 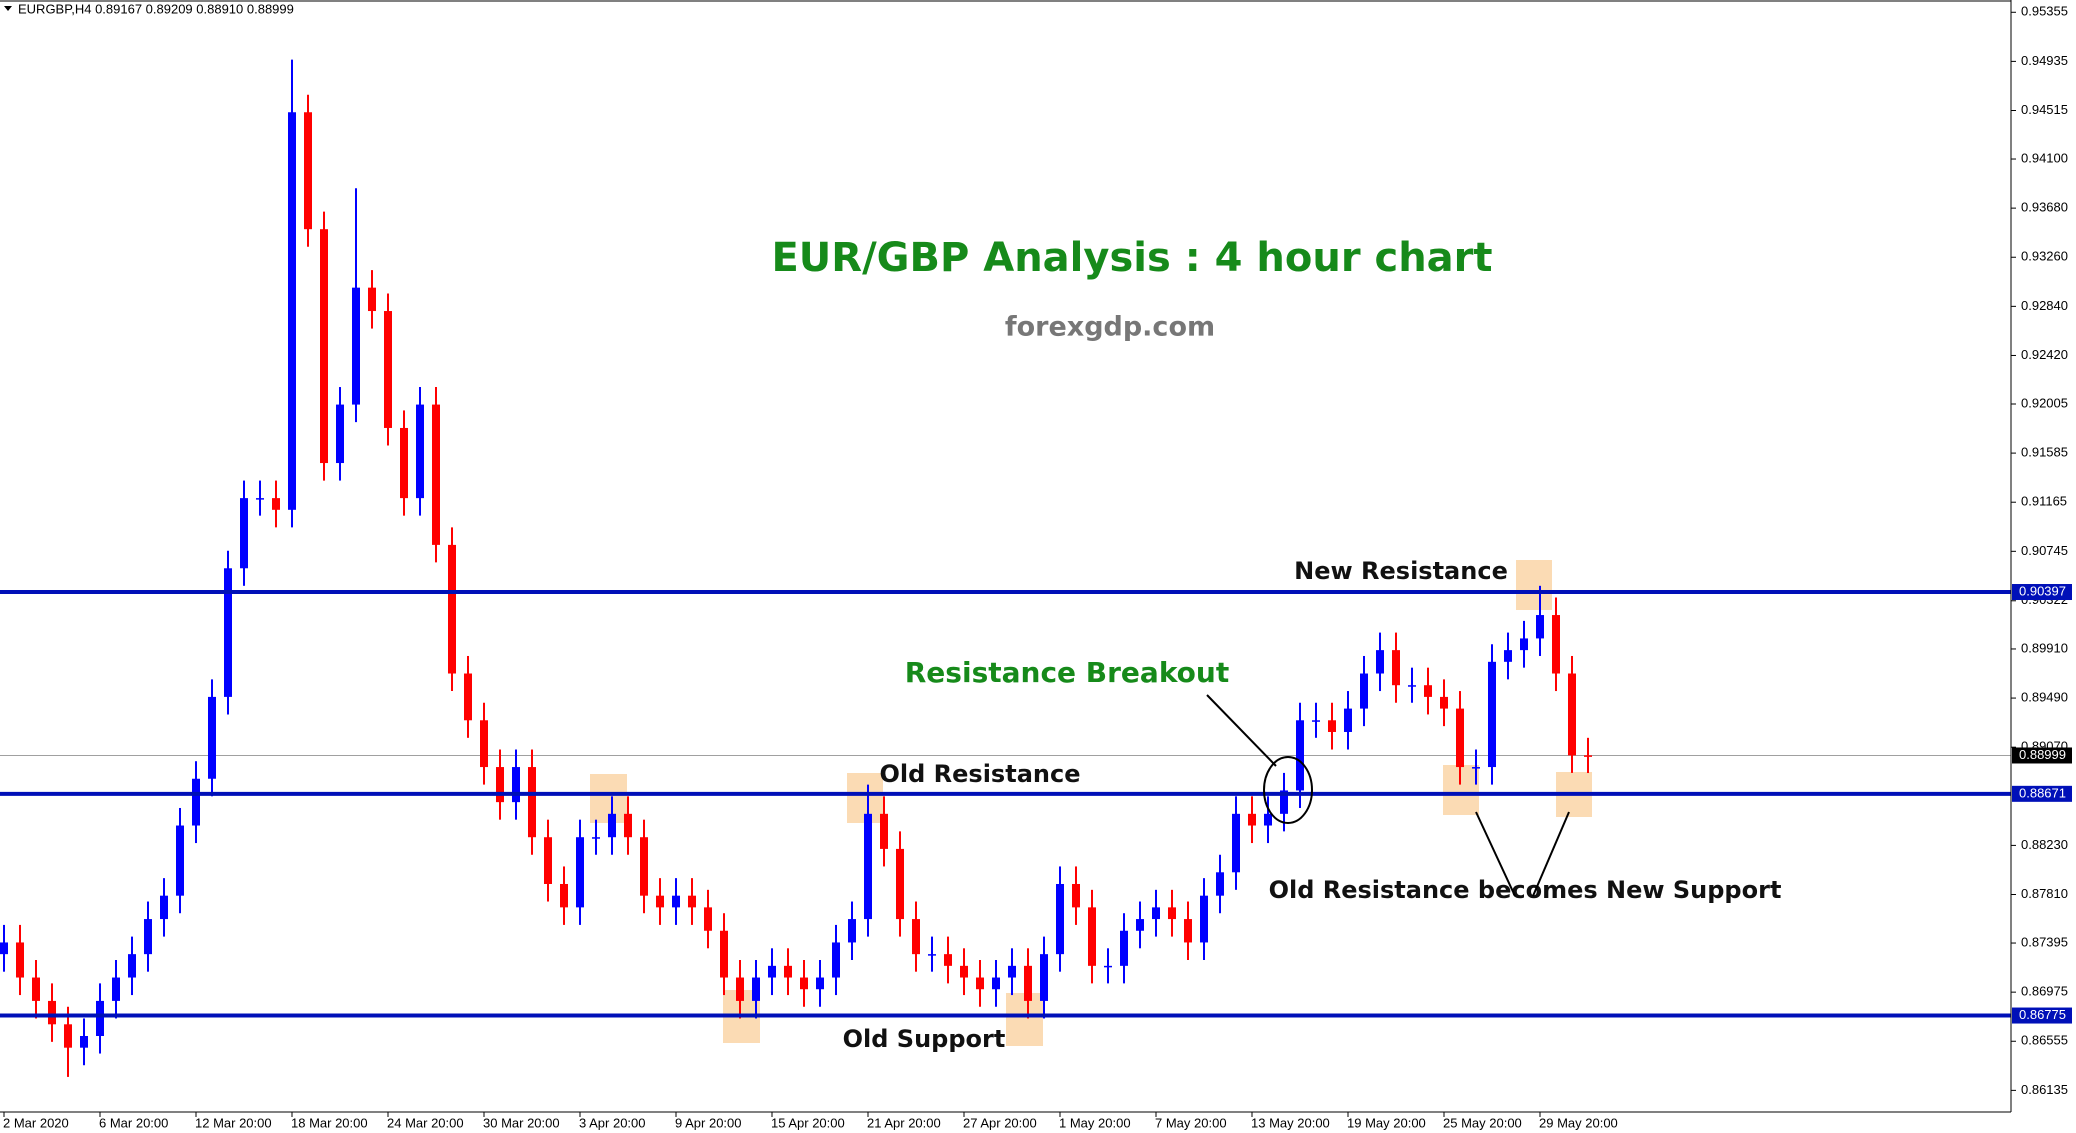 I want to click on level-label: 0.90397, so click(x=2042, y=590).